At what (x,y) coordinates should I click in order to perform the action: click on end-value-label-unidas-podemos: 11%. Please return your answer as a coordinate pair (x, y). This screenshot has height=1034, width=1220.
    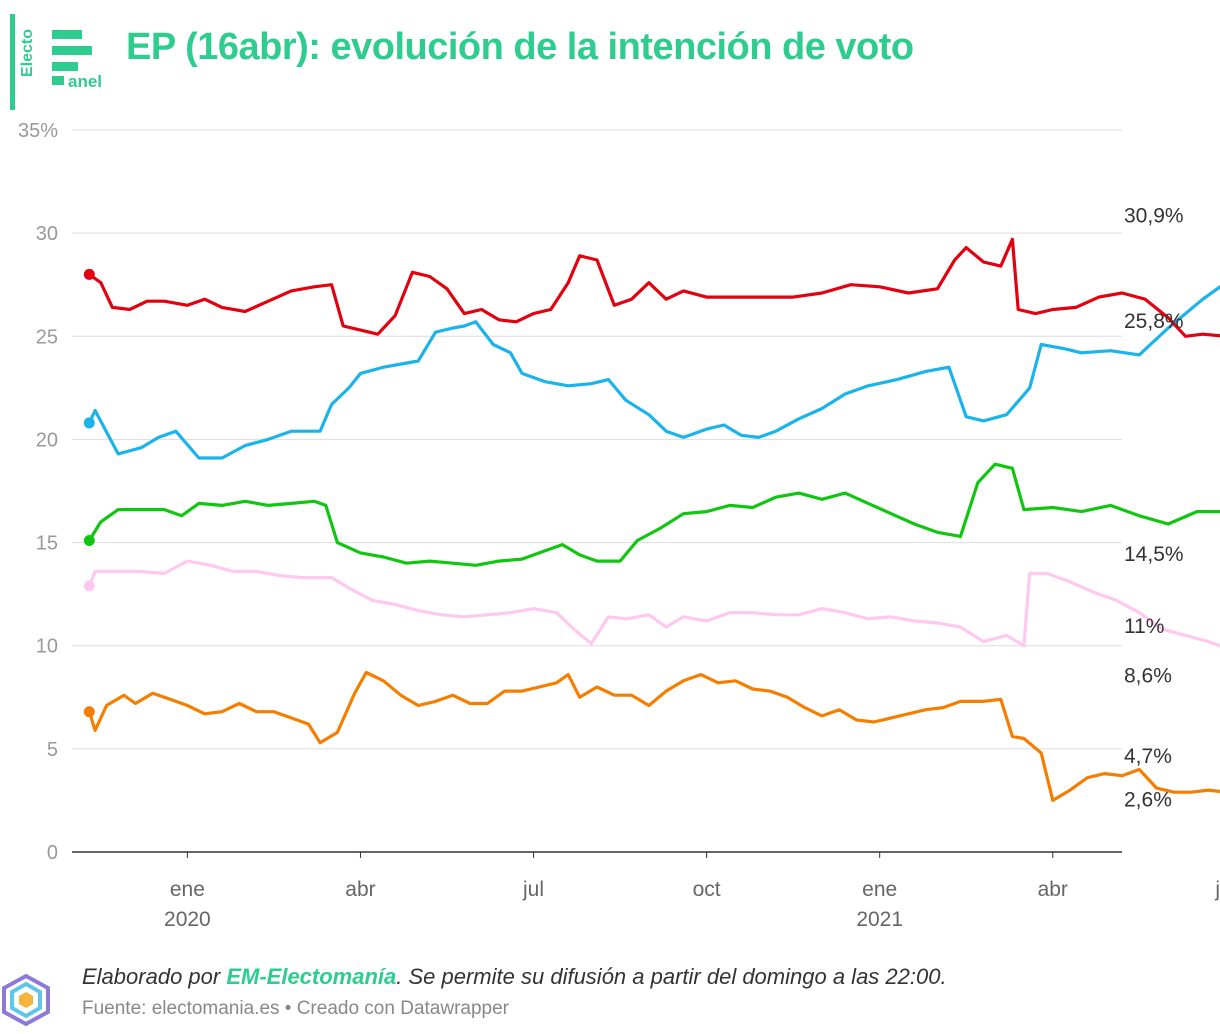
    Looking at the image, I should click on (1144, 626).